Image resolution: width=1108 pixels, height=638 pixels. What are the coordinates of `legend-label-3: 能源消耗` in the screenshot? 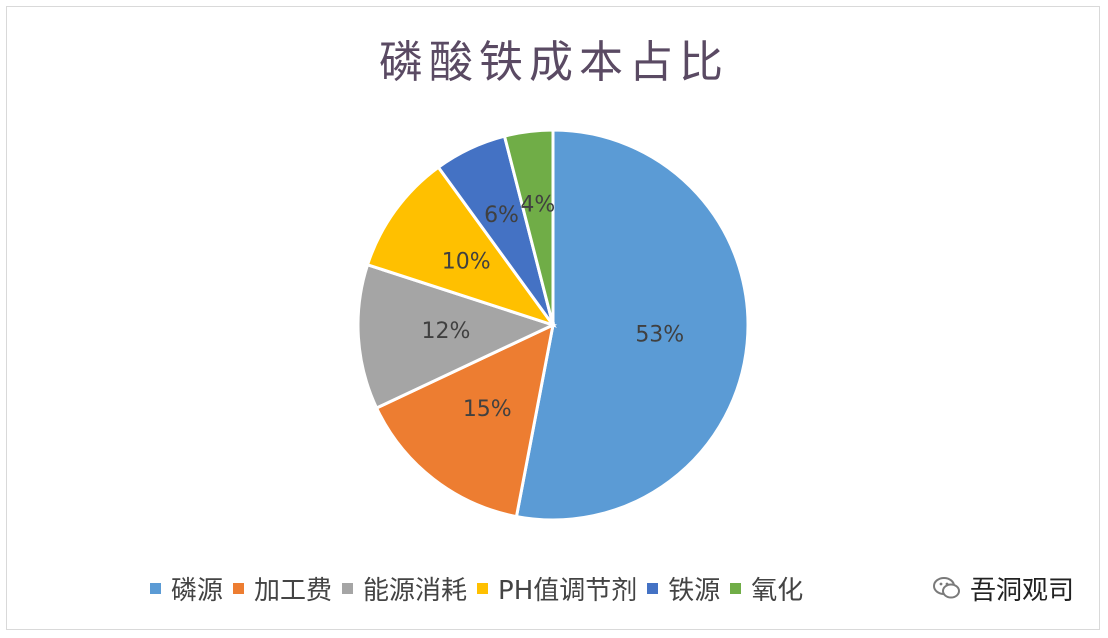 It's located at (415, 590).